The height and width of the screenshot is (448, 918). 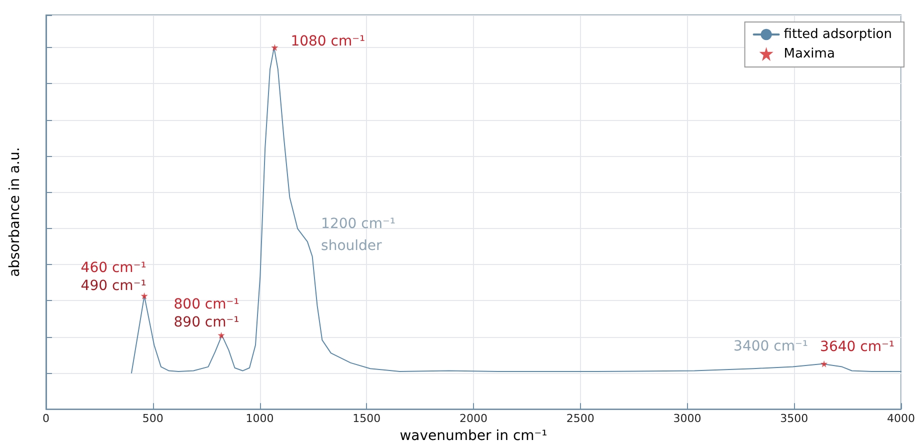 What do you see at coordinates (207, 304) in the screenshot?
I see `annotation: 800 cm⁻¹` at bounding box center [207, 304].